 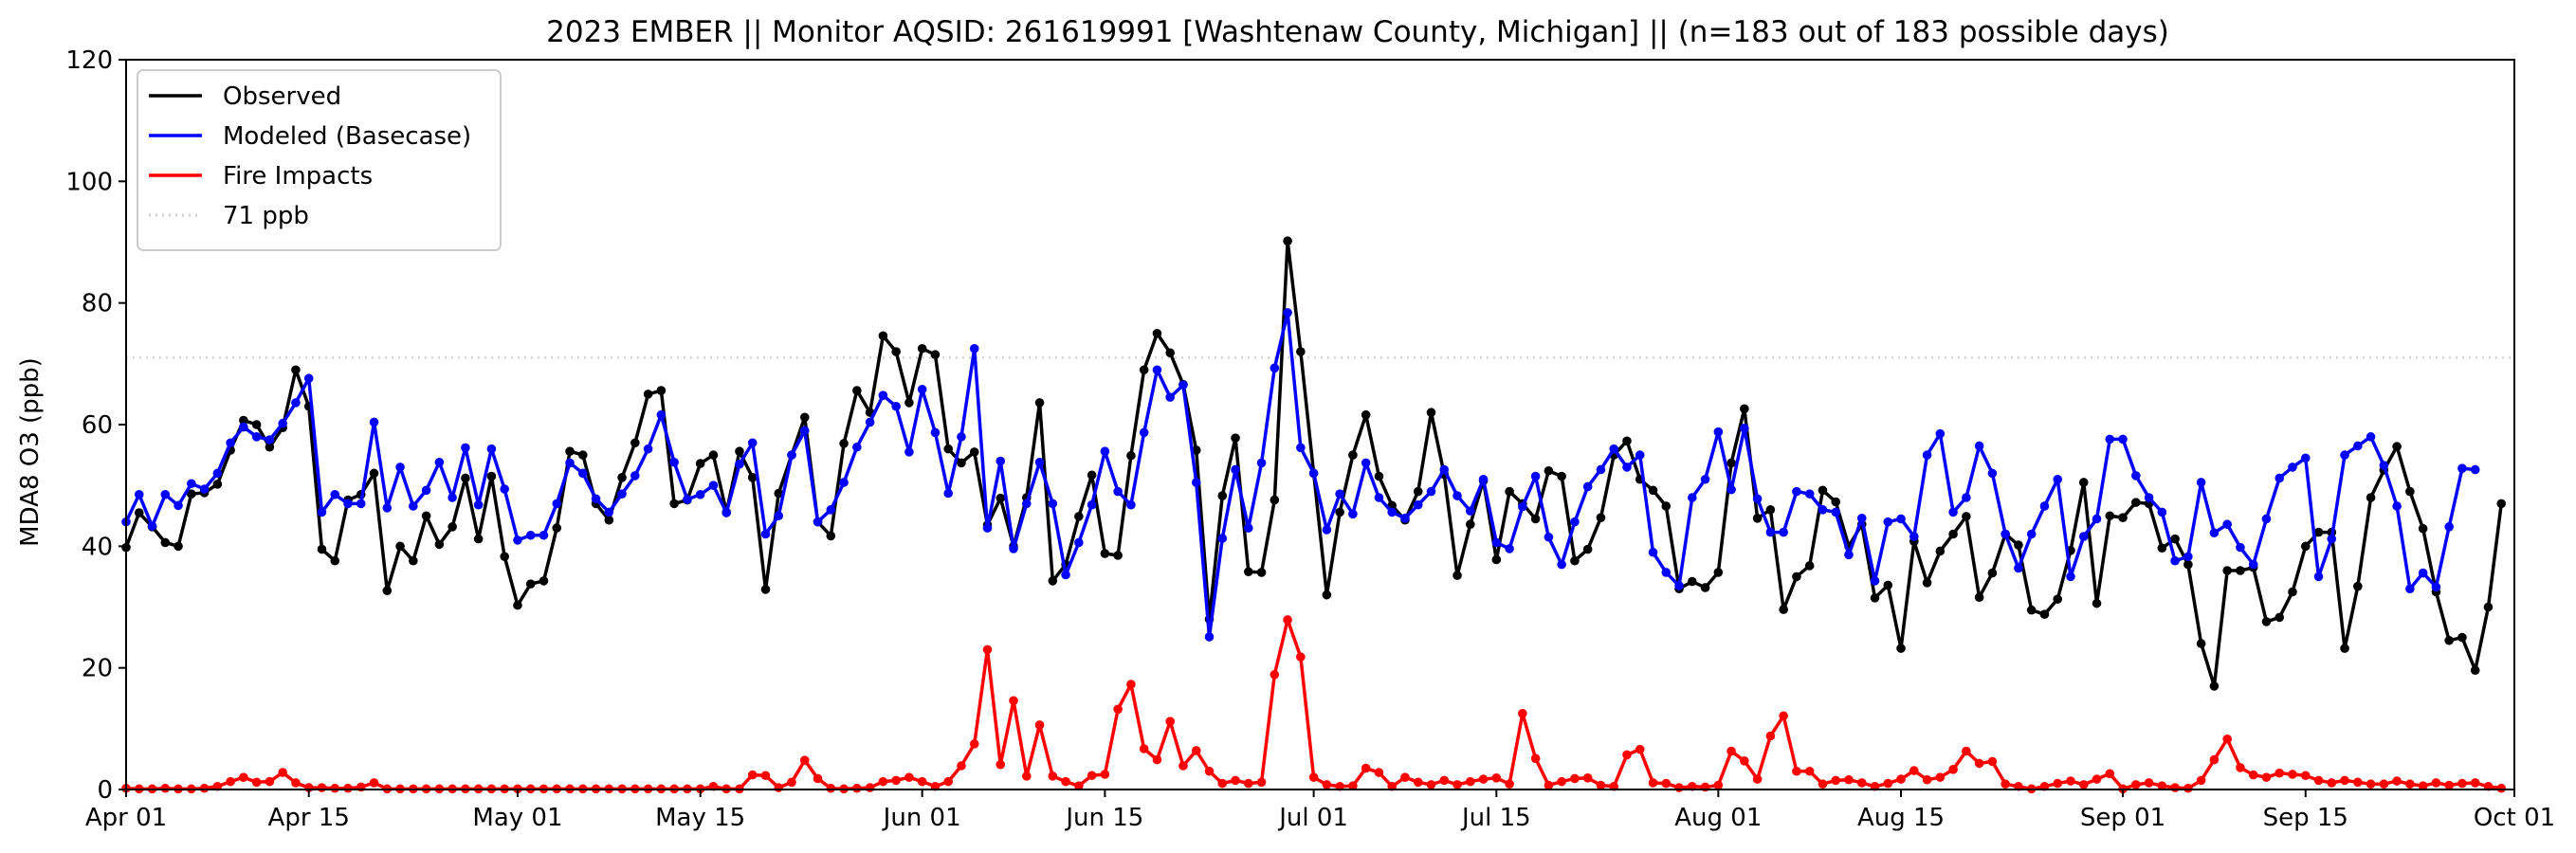 What do you see at coordinates (700, 818) in the screenshot?
I see `x-tick-label: May 15` at bounding box center [700, 818].